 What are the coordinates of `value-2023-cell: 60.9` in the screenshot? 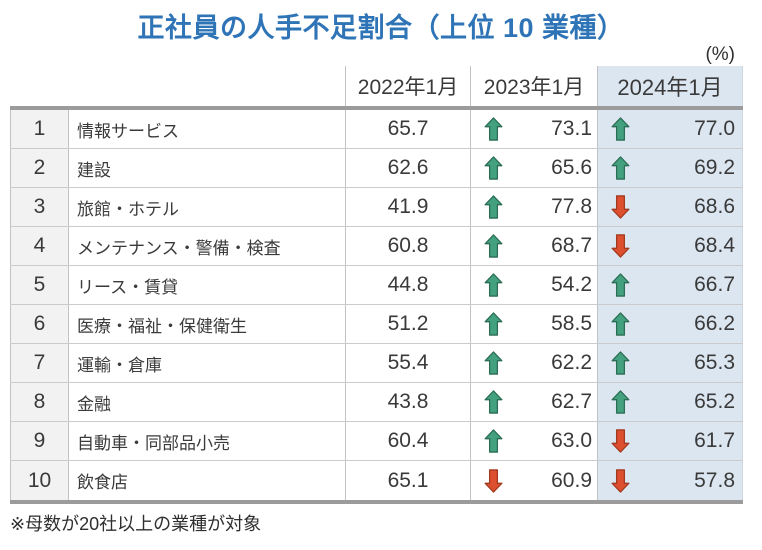 It's located at (533, 480).